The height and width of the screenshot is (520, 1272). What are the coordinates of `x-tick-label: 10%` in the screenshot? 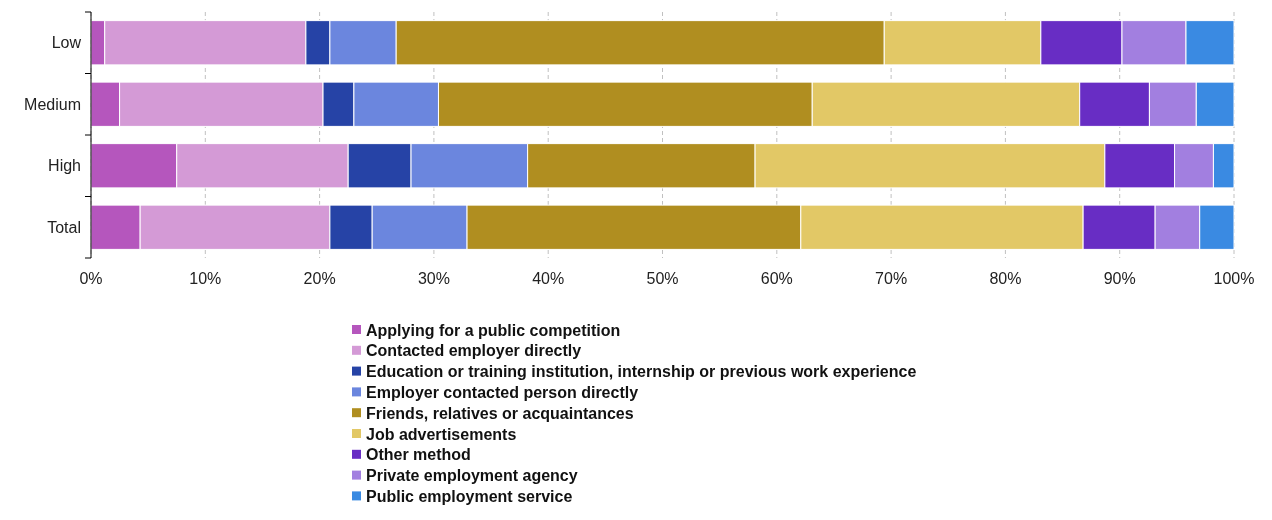 It's located at (205, 278).